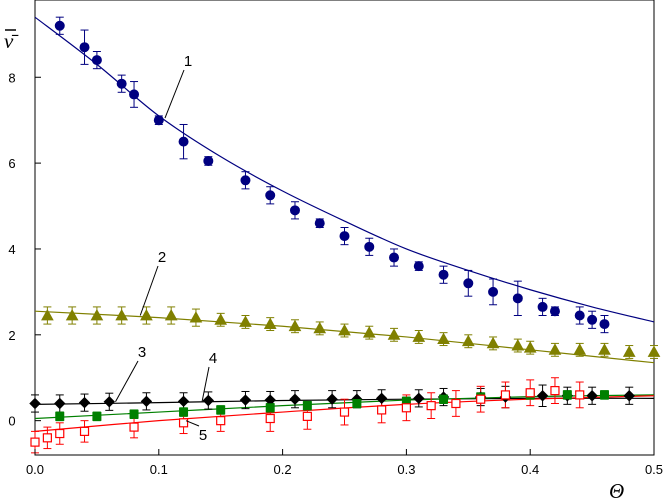 The image size is (666, 503). I want to click on y-axis-title: ν̄, so click(11, 41).